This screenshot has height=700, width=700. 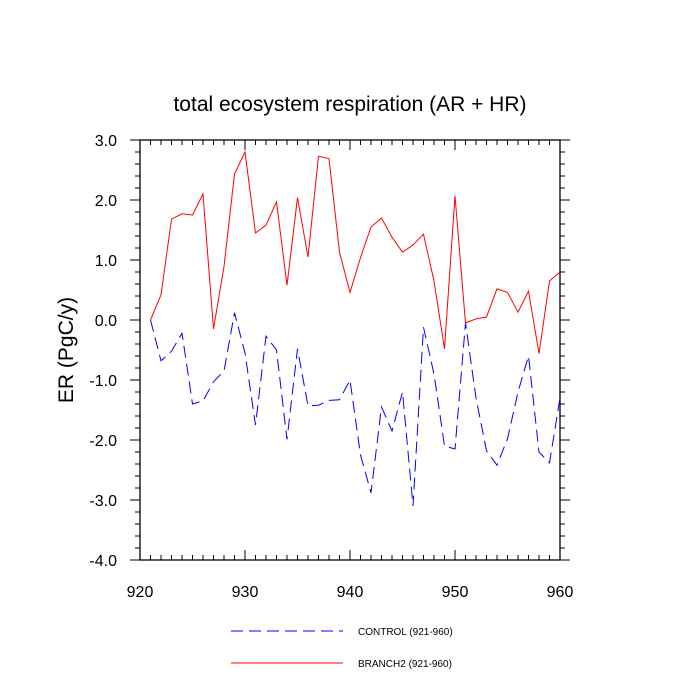 I want to click on chart-title: total ecosystem respiration (AR + HR), so click(x=349, y=104).